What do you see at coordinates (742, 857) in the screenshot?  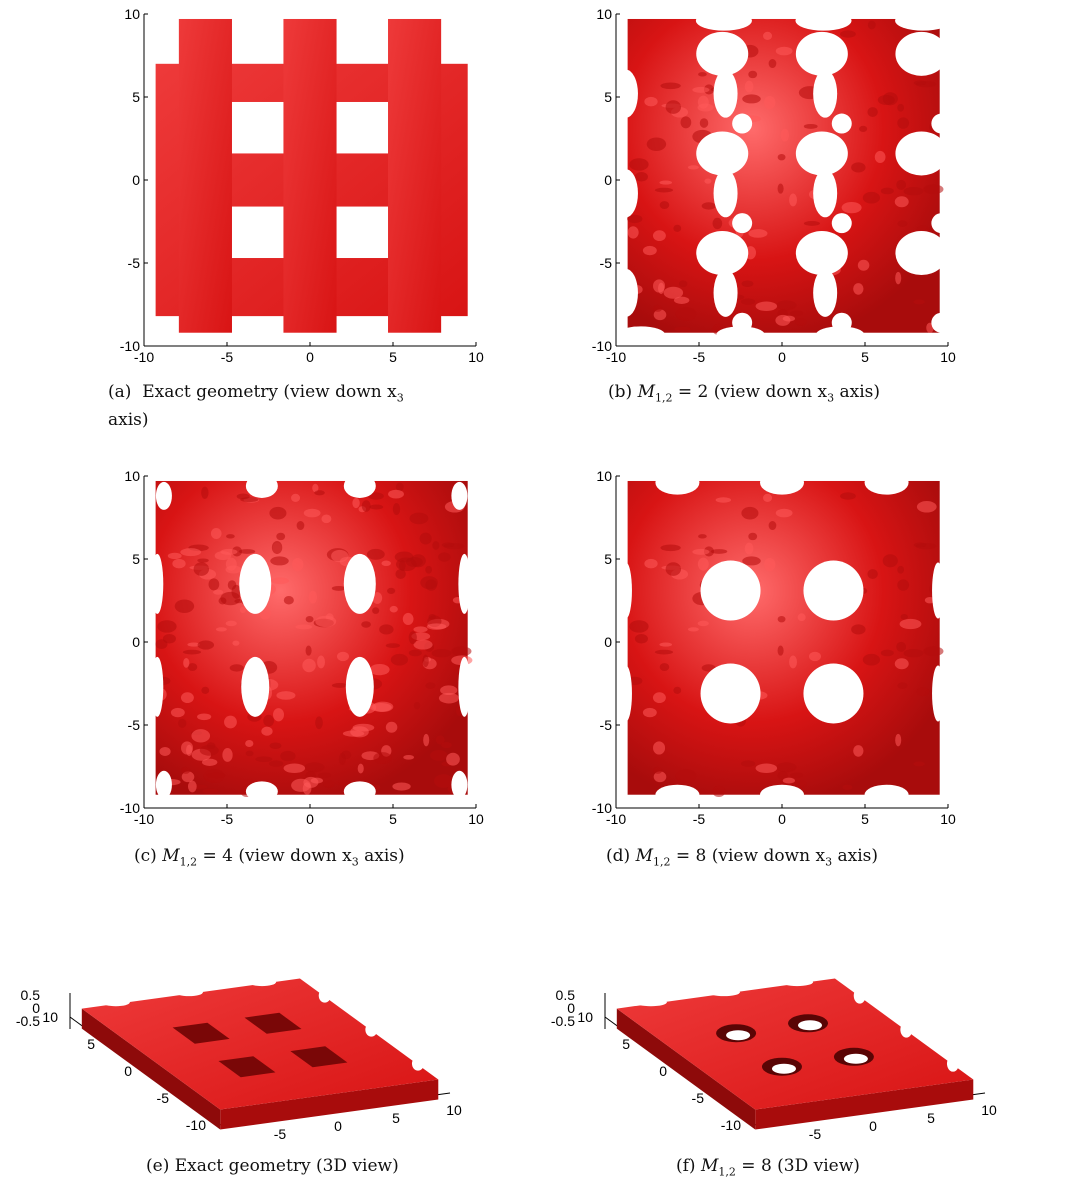 I see `caption-d: (d) M1,2 = 8 (view down x3 axis)` at bounding box center [742, 857].